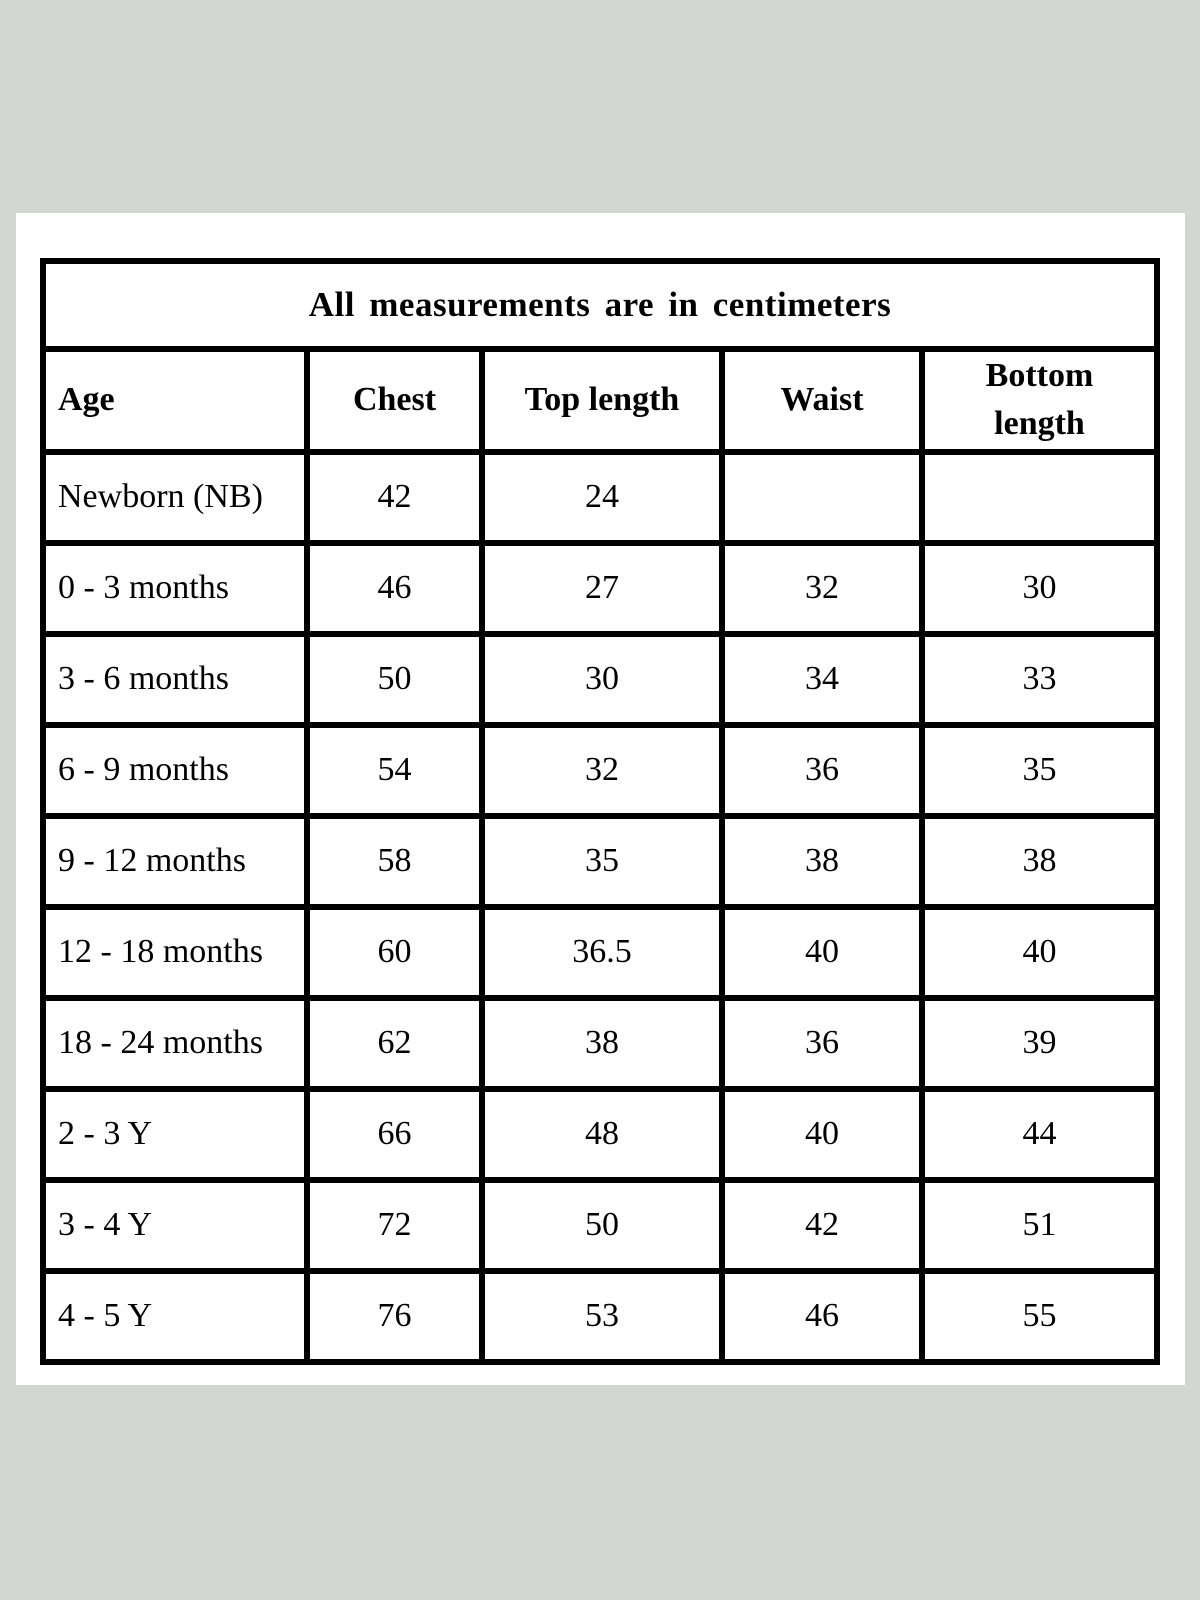 The height and width of the screenshot is (1600, 1200). I want to click on table-row-newborn: Newborn (NB) 42 24, so click(600, 497).